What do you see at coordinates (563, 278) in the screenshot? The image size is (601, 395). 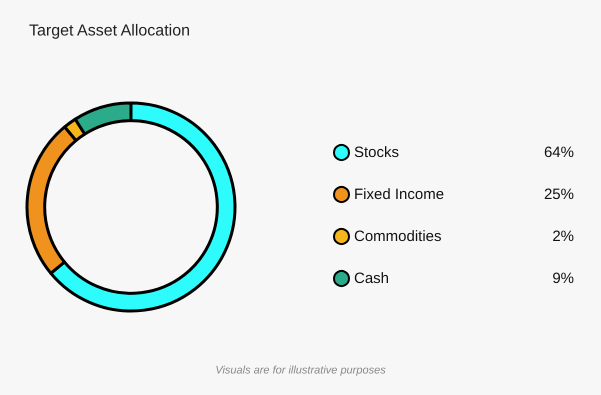 I see `data-label: 9%` at bounding box center [563, 278].